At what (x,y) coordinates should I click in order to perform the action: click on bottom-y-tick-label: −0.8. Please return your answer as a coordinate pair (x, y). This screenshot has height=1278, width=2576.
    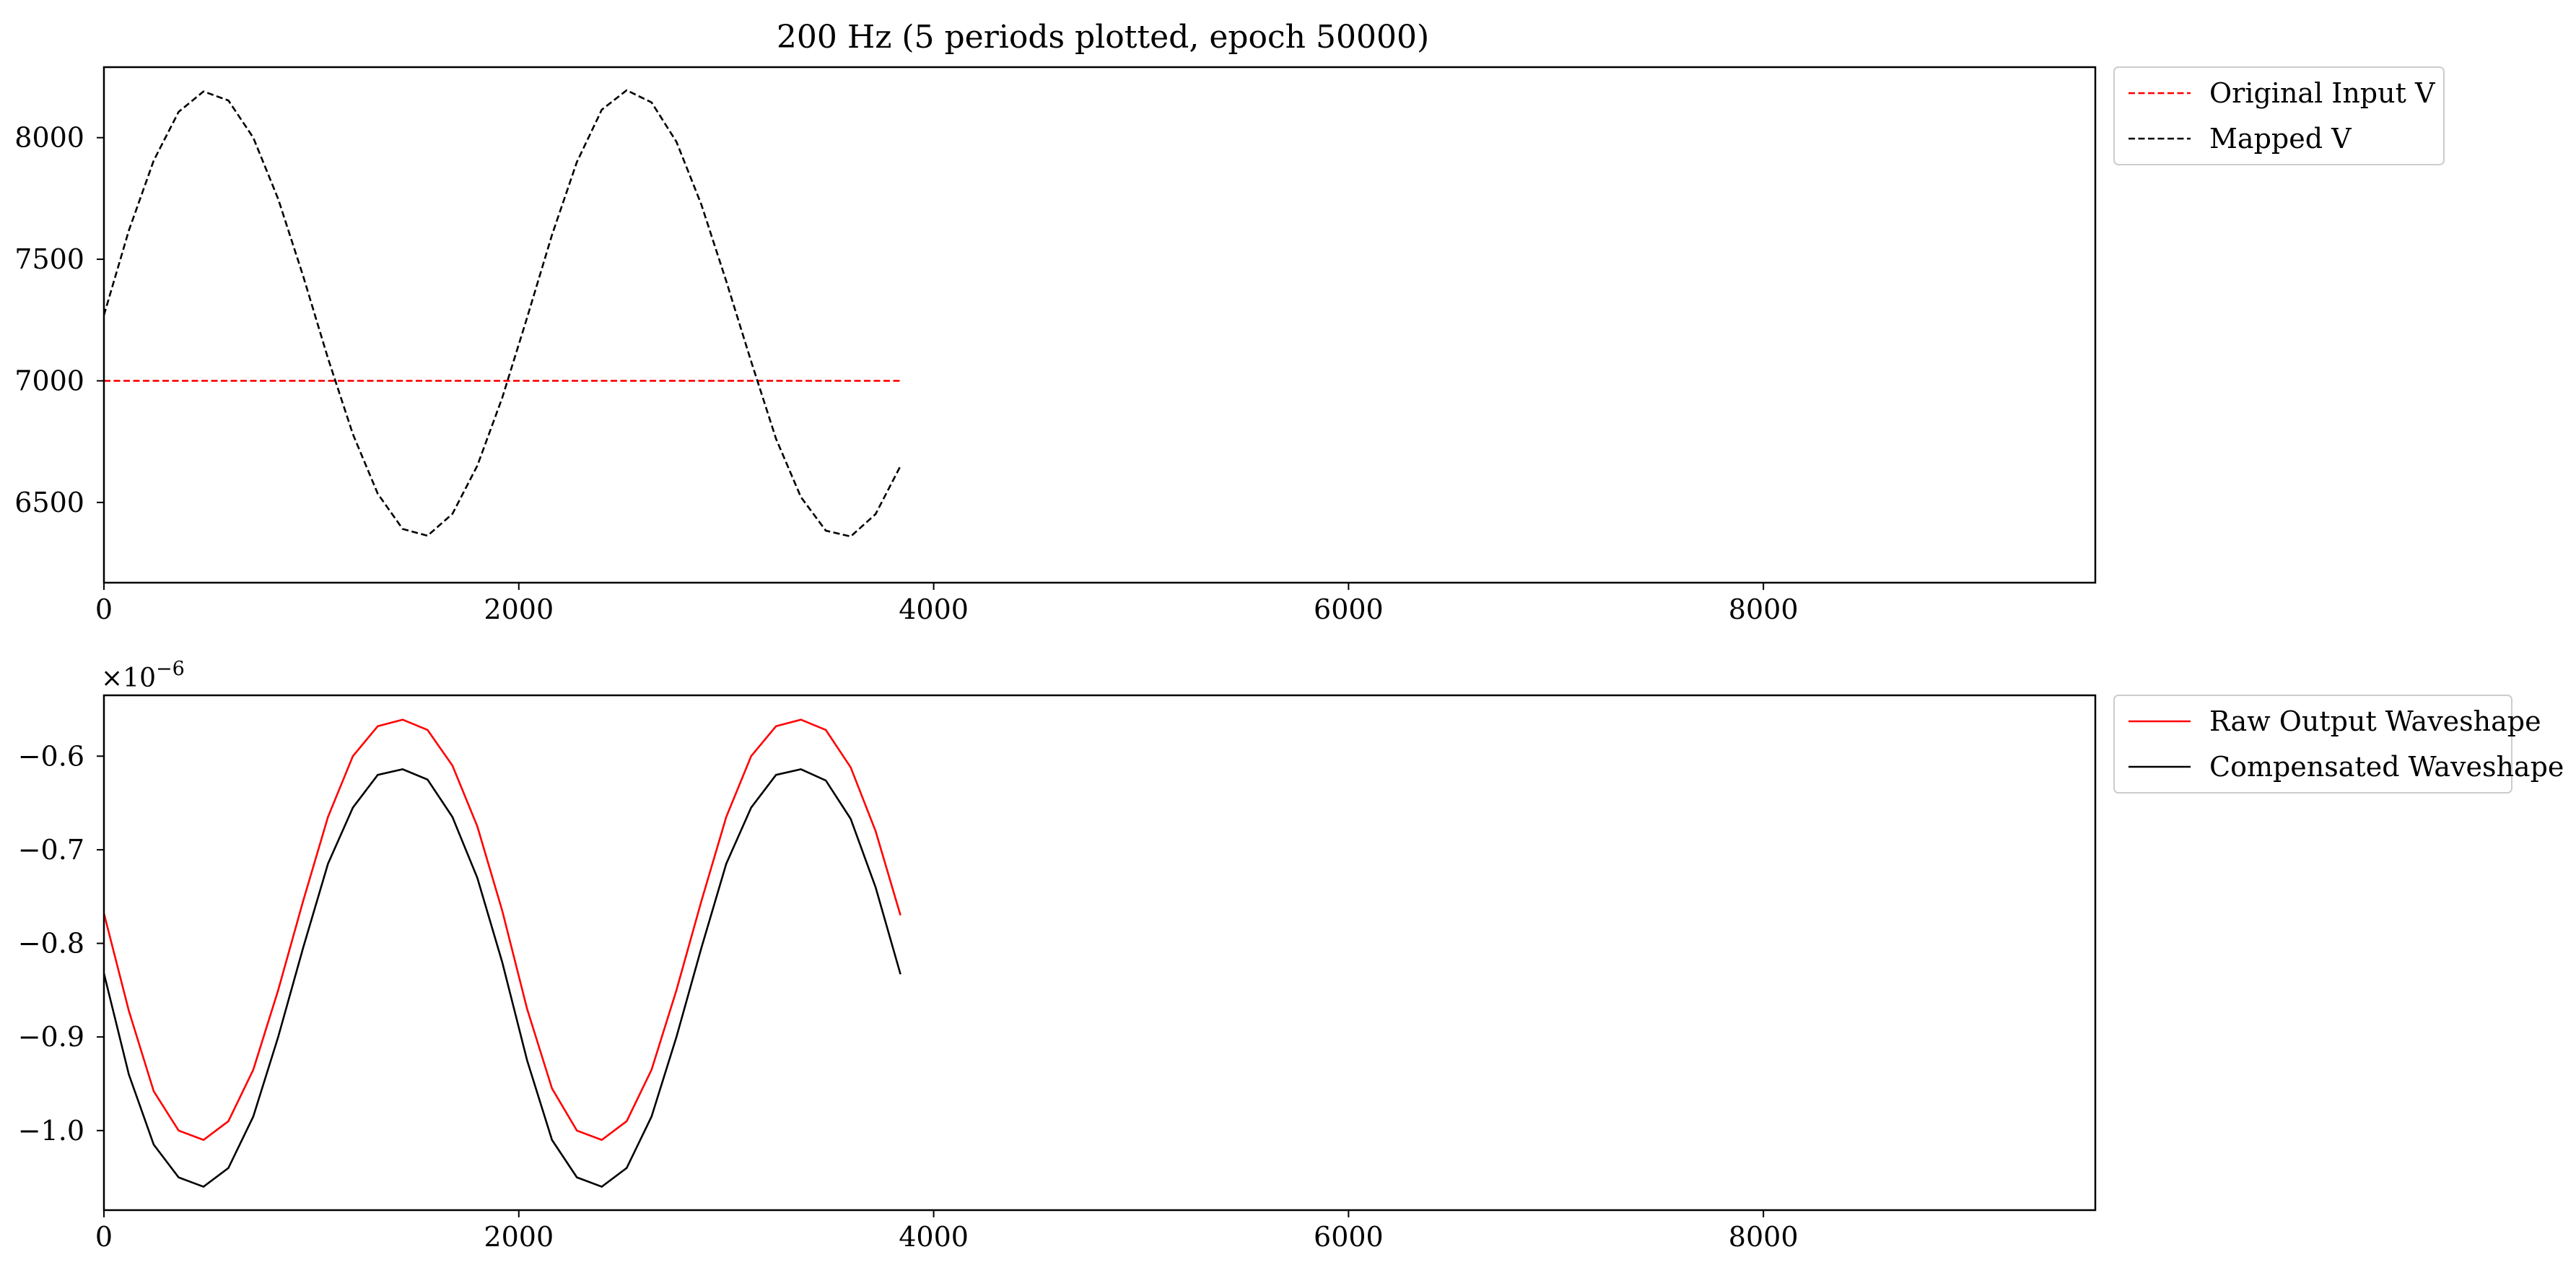
    Looking at the image, I should click on (51, 944).